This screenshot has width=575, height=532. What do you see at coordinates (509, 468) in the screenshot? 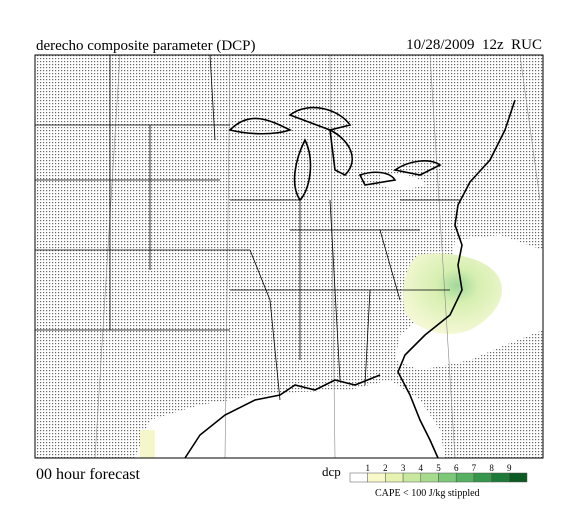
I see `legend-level: 9` at bounding box center [509, 468].